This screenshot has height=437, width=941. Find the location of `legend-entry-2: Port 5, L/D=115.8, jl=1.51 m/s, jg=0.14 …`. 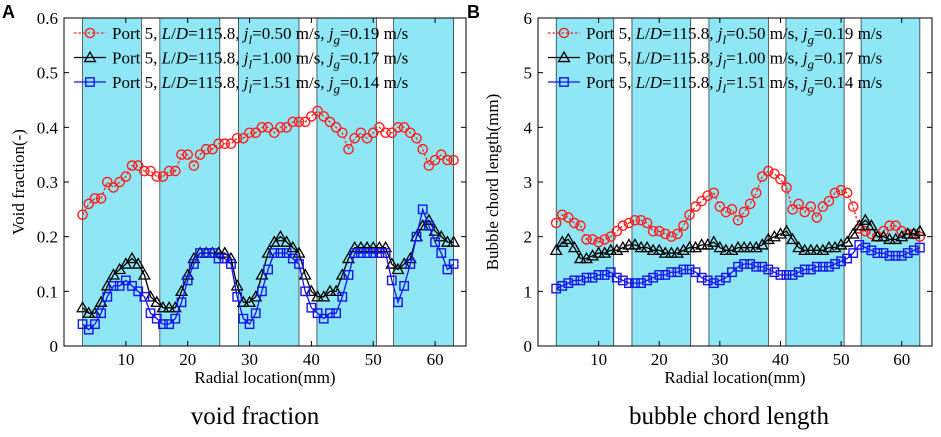

legend-entry-2: Port 5, L/D=115.8, jl=1.51 m/s, jg=0.14 … is located at coordinates (734, 84).